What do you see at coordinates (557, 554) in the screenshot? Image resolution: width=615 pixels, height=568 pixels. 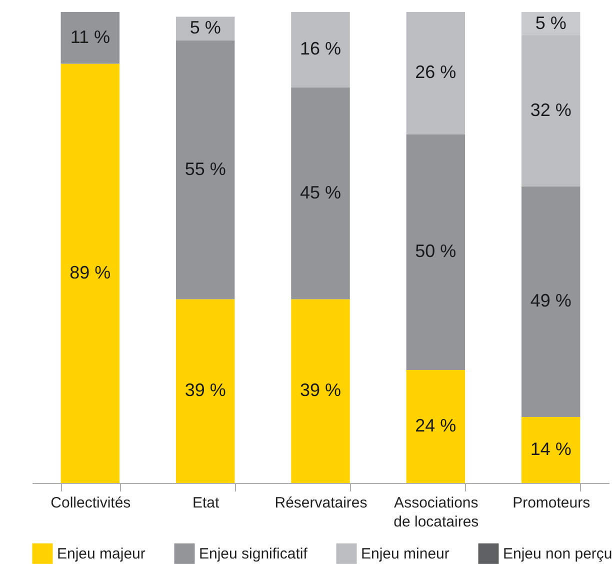 I see `legend-label: Enjeu non perçu` at bounding box center [557, 554].